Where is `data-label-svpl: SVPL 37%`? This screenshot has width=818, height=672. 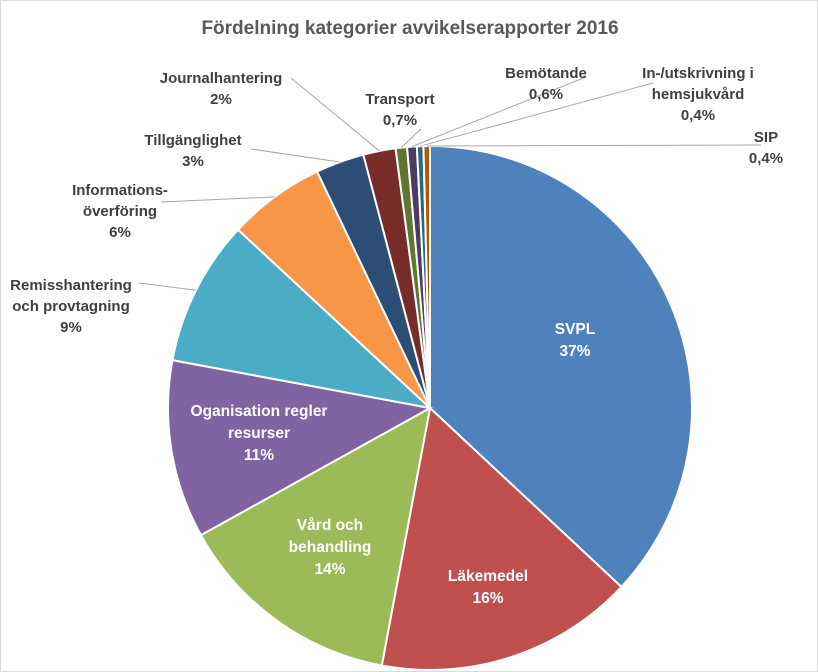 data-label-svpl: SVPL 37% is located at coordinates (575, 341).